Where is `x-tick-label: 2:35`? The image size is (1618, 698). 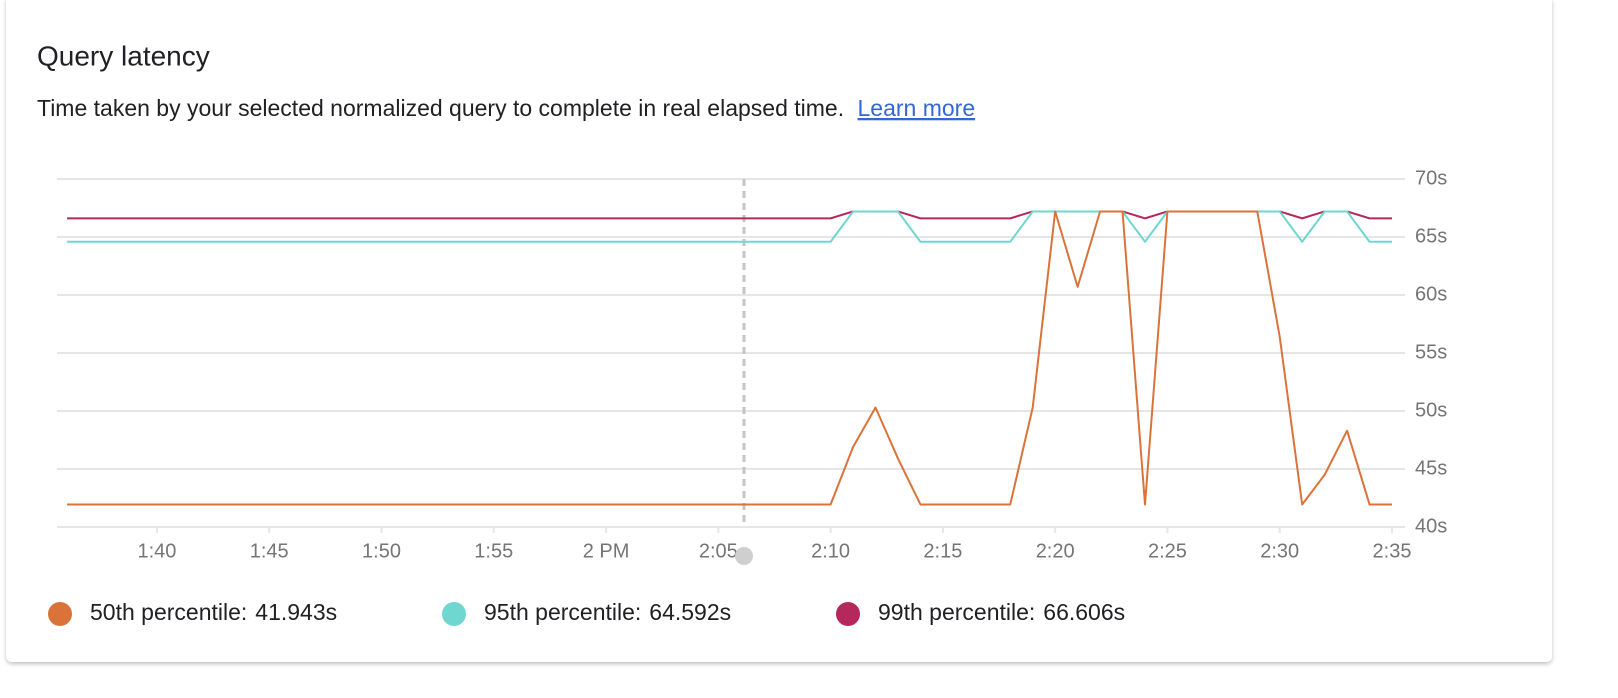 x-tick-label: 2:35 is located at coordinates (1392, 551).